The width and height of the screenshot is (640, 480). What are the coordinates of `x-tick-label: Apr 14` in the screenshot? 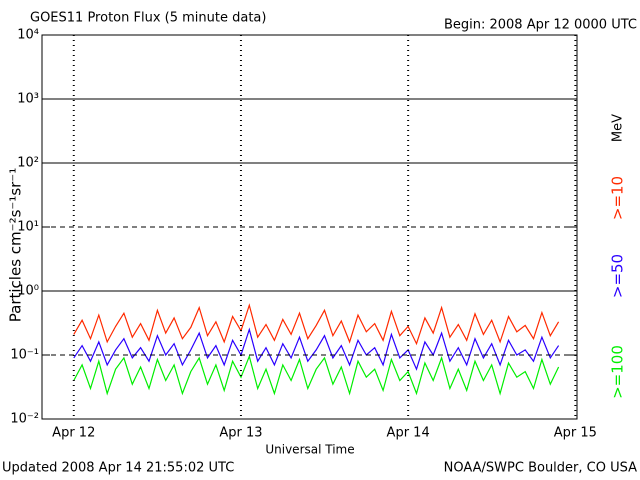 It's located at (408, 433).